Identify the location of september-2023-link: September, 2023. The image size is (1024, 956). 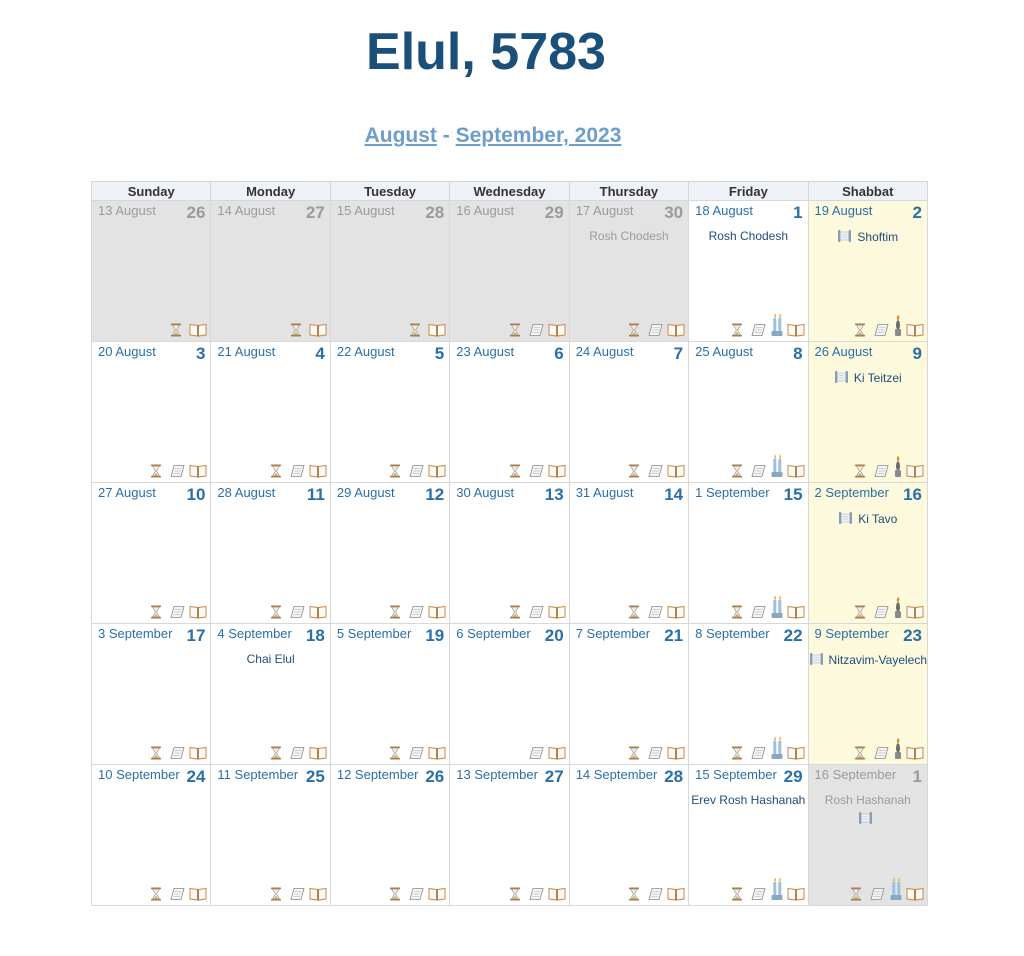
(538, 135).